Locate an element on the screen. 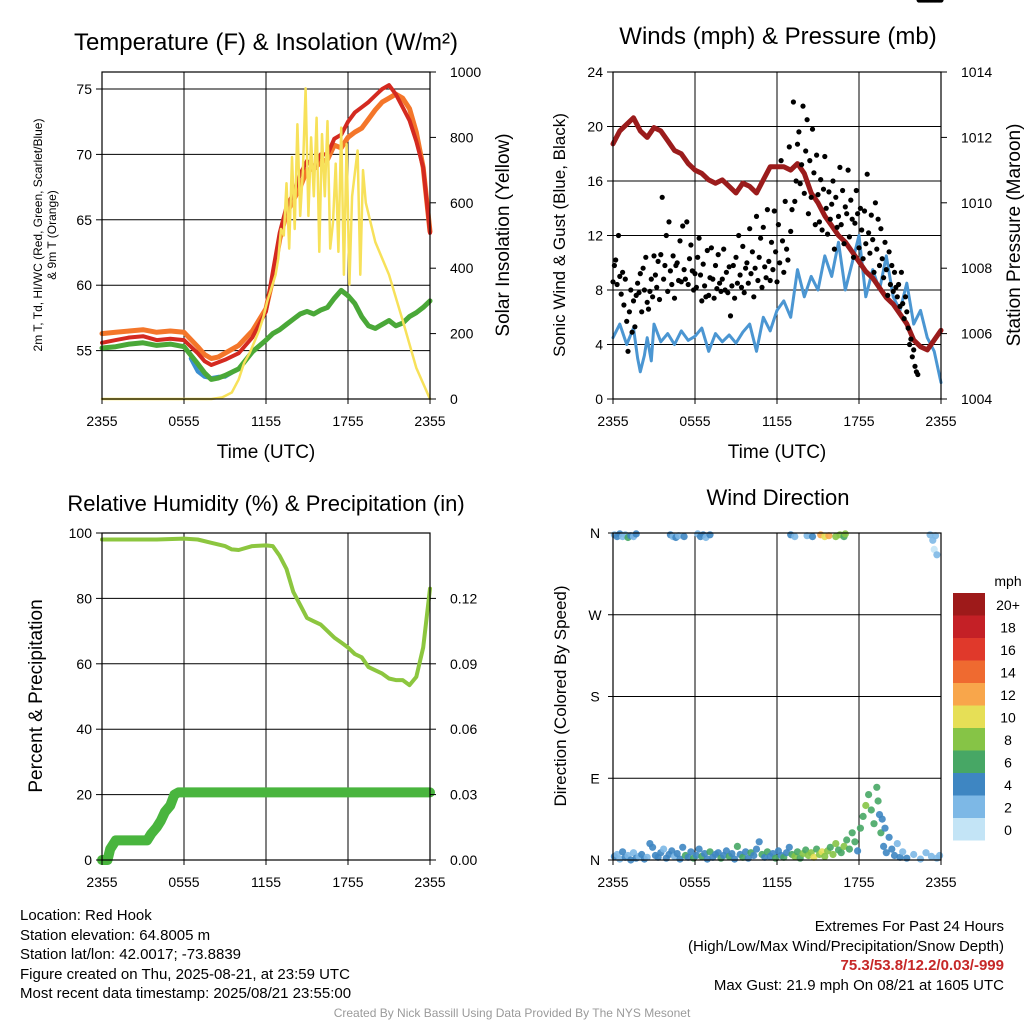  rh-y2-tick-label: 0.03 is located at coordinates (463, 795).